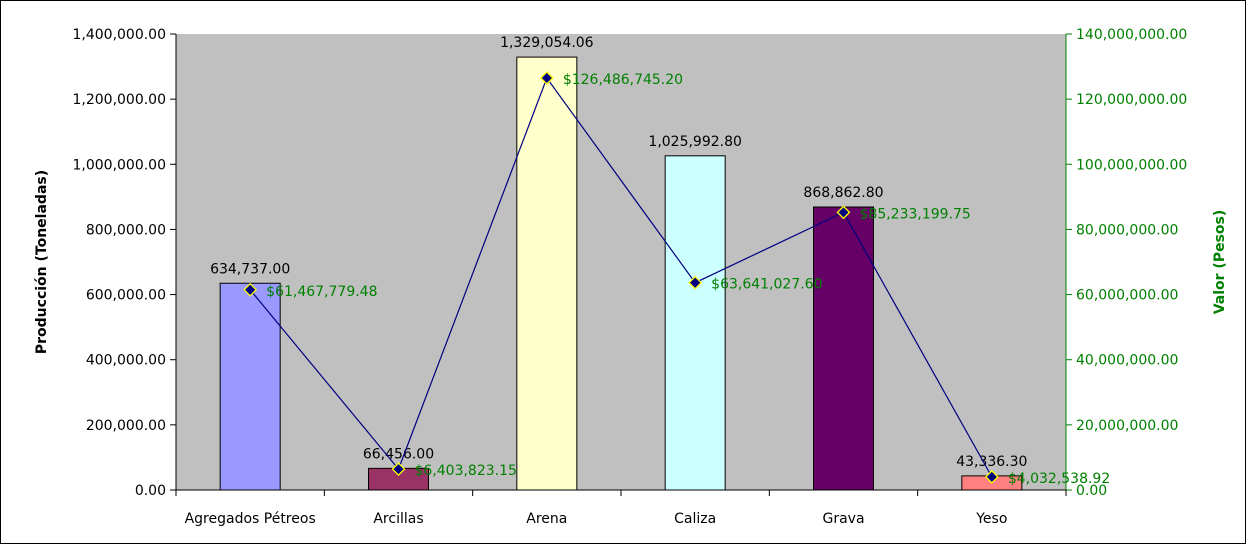 Image resolution: width=1246 pixels, height=544 pixels. What do you see at coordinates (1127, 426) in the screenshot?
I see `y-tick-label-right: 20,000,000.00` at bounding box center [1127, 426].